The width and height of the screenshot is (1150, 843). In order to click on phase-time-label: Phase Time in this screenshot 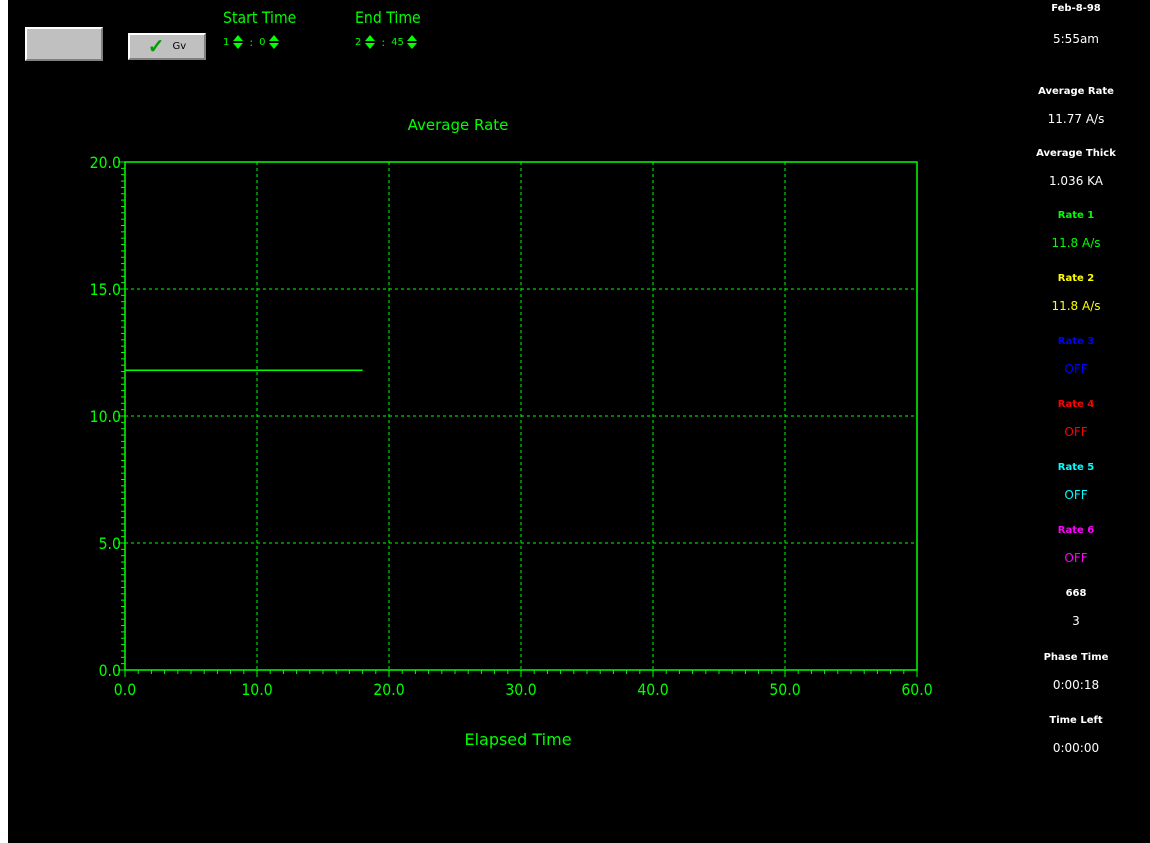, I will do `click(1076, 657)`.